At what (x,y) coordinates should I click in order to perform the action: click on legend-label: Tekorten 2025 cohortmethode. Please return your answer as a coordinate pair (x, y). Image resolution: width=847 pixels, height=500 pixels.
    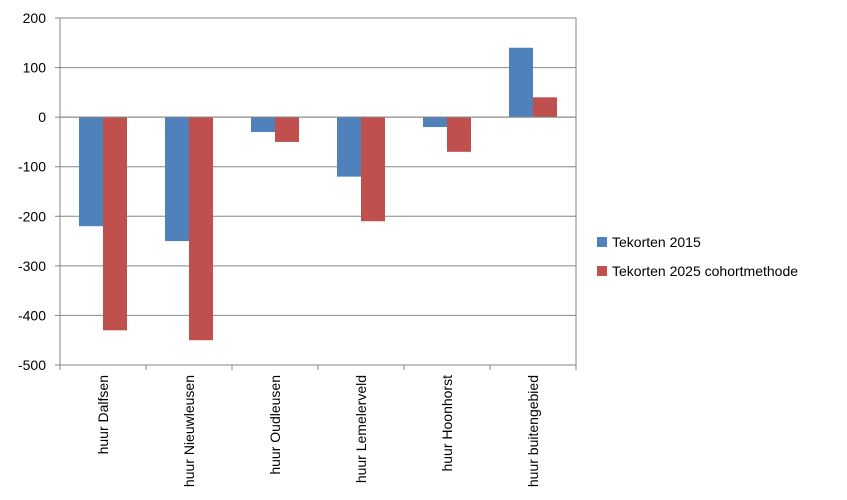
    Looking at the image, I should click on (705, 271).